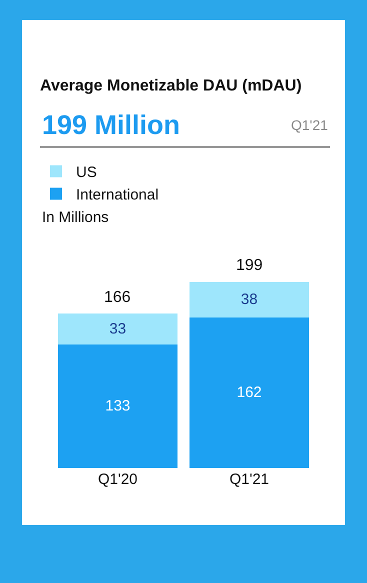  Describe the element at coordinates (171, 86) in the screenshot. I see `chart-title: Average Monetizable DAU (mDAU)` at that location.